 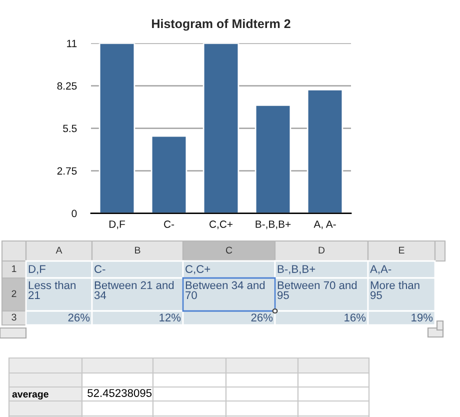 I want to click on y-tick-label: 2.75, so click(x=67, y=171).